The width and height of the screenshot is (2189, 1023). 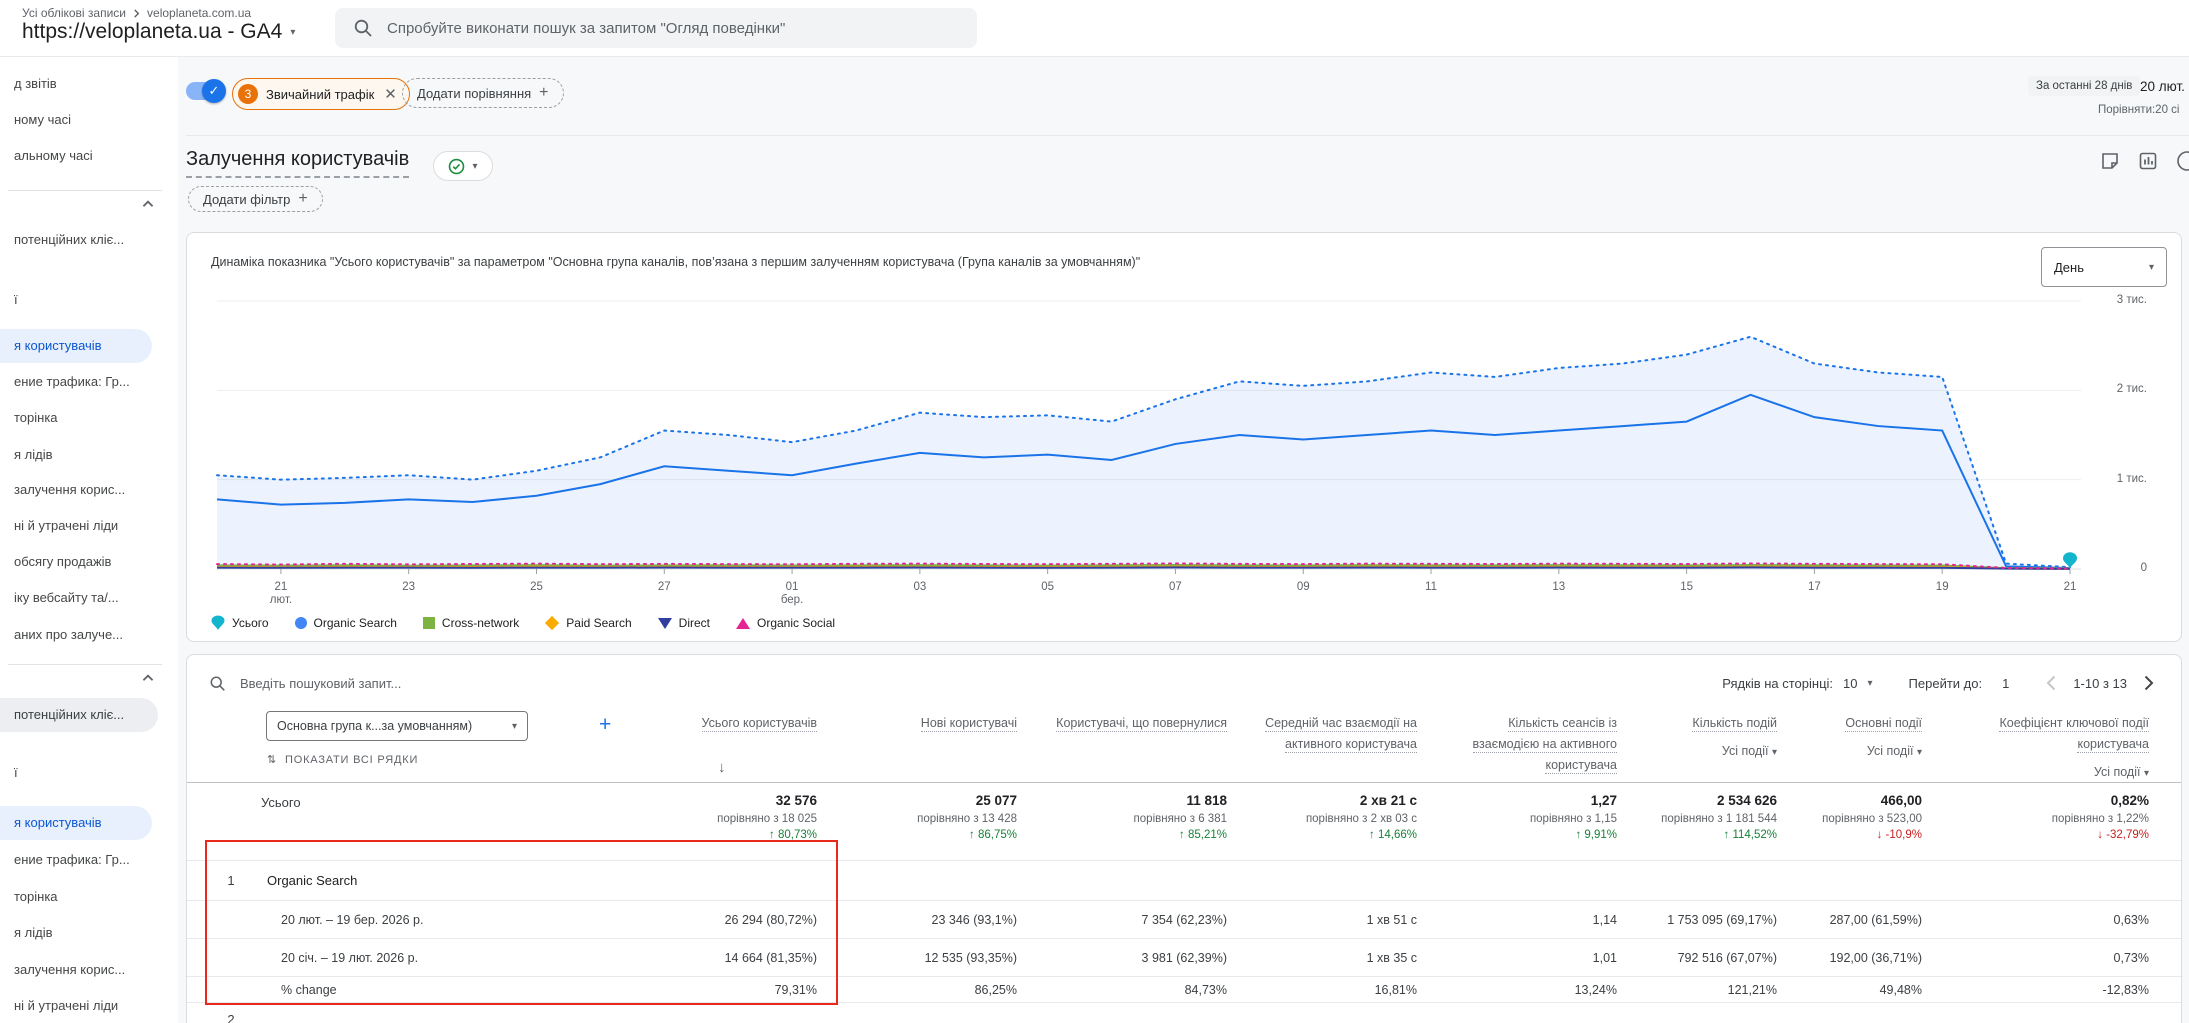 What do you see at coordinates (2070, 587) in the screenshot?
I see `x-axis-tick: 21` at bounding box center [2070, 587].